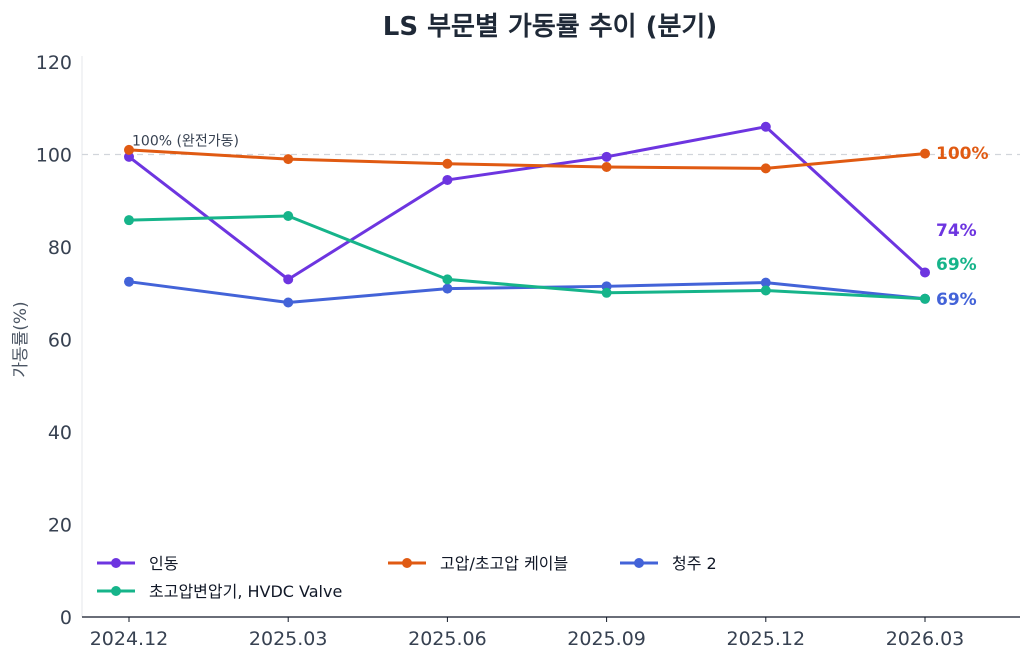 This screenshot has width=1030, height=659. What do you see at coordinates (962, 154) in the screenshot?
I see `end-value-label: 100%` at bounding box center [962, 154].